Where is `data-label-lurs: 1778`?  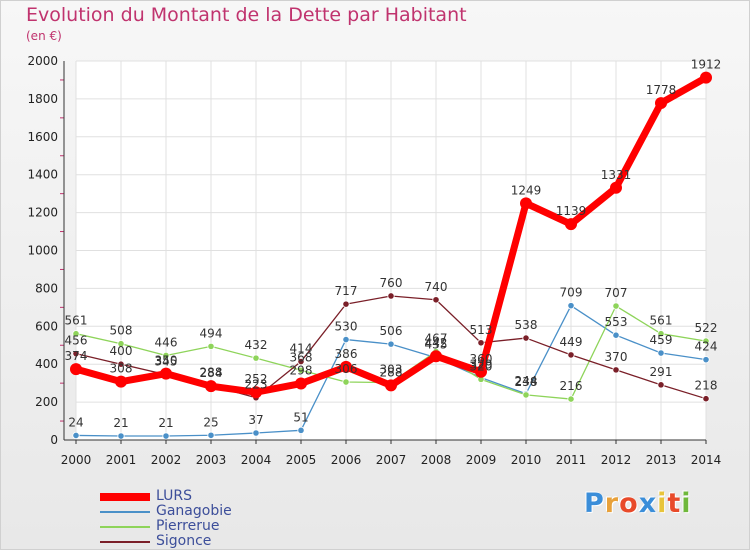
data-label-lurs: 1778 is located at coordinates (661, 90).